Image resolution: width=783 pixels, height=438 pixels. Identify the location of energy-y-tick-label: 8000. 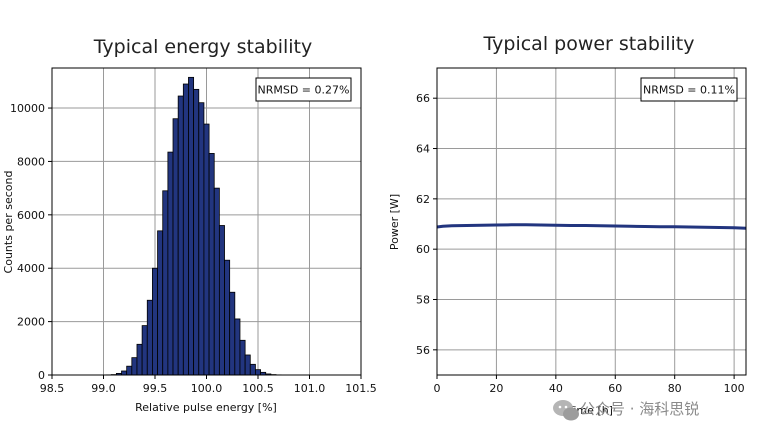
(31, 161).